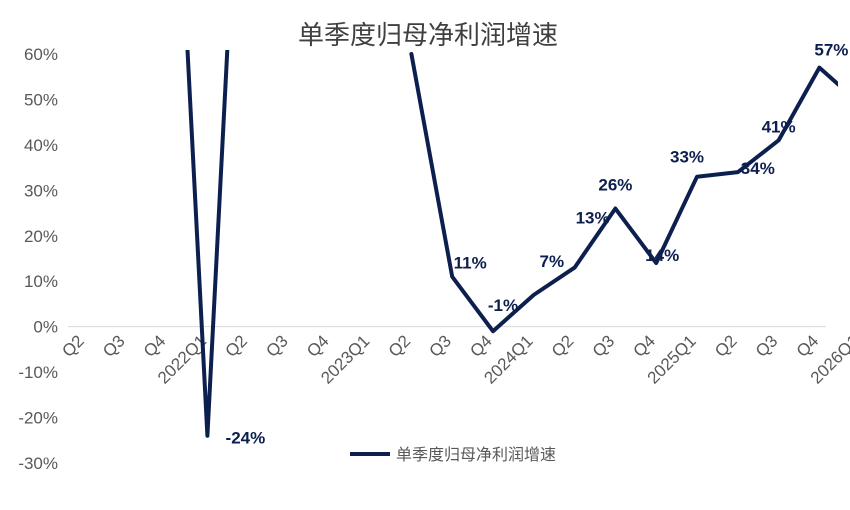 Image resolution: width=850 pixels, height=510 pixels. I want to click on legend: 单季度归母净利润增速, so click(453, 454).